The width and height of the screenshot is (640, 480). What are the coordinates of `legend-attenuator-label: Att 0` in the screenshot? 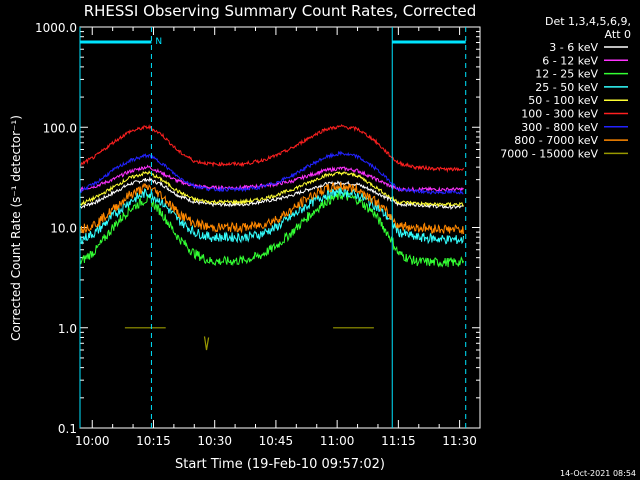 It's located at (618, 34).